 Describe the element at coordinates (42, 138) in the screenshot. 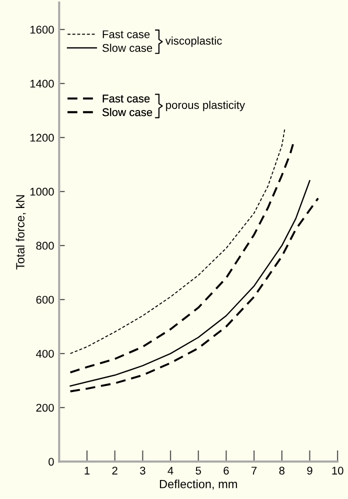

I see `y-tick-label: 1200` at that location.